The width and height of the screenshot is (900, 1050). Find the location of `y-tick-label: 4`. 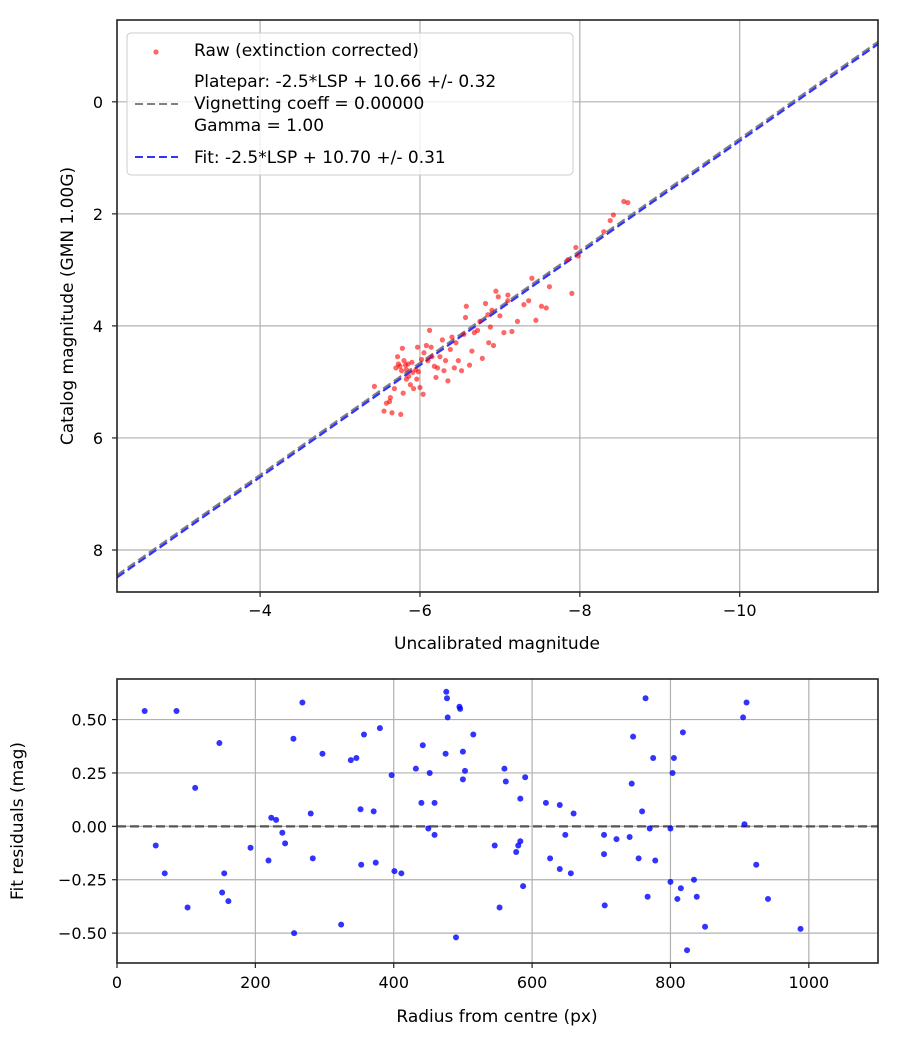

y-tick-label: 4 is located at coordinates (98, 326).